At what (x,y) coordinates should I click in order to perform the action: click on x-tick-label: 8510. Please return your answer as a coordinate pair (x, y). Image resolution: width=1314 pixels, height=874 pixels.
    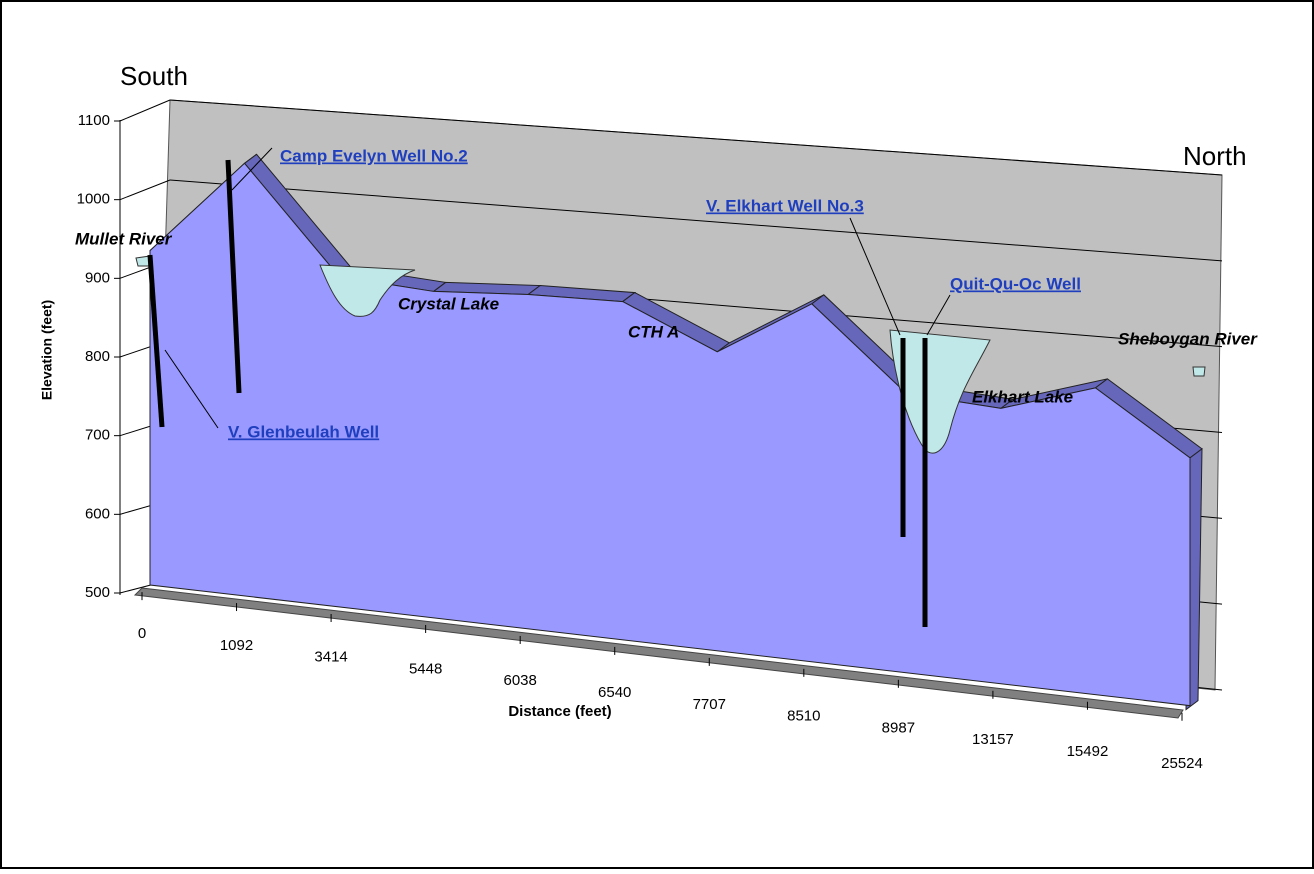
    Looking at the image, I should click on (803, 716).